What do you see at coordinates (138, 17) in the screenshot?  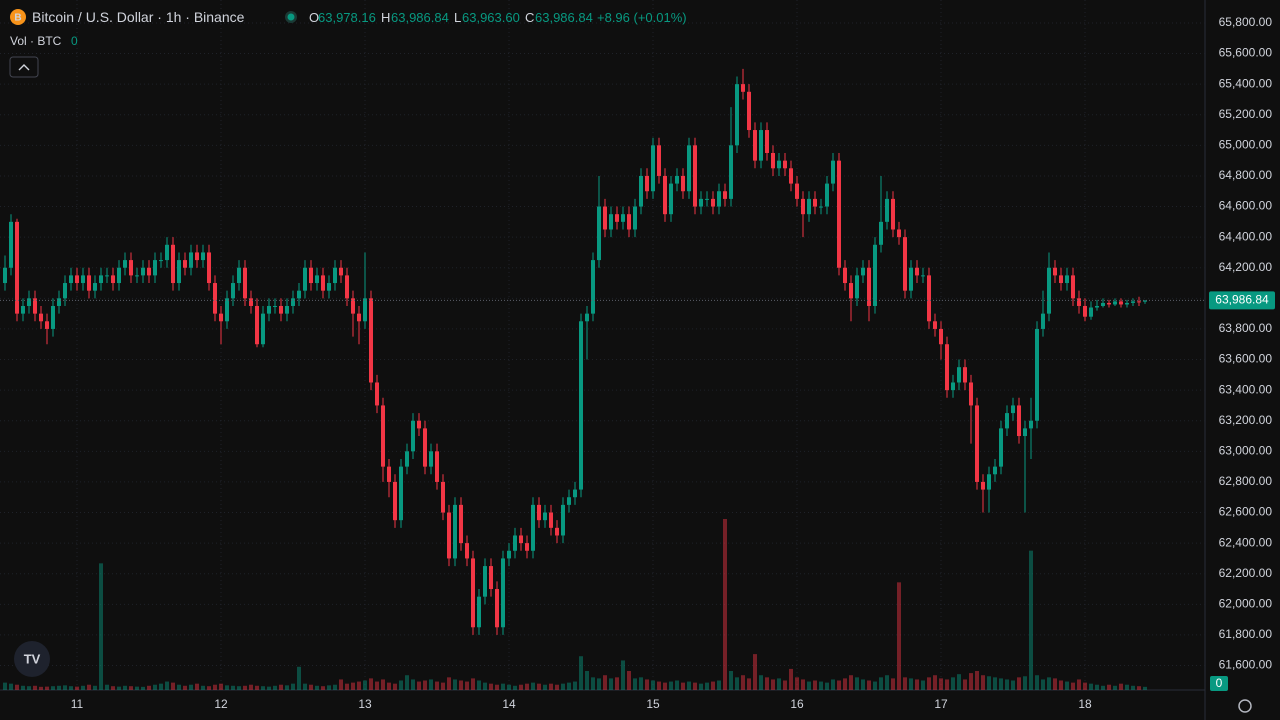 I see `symbol-title: Bitcoin / U.S. Dollar · 1h · Binance` at bounding box center [138, 17].